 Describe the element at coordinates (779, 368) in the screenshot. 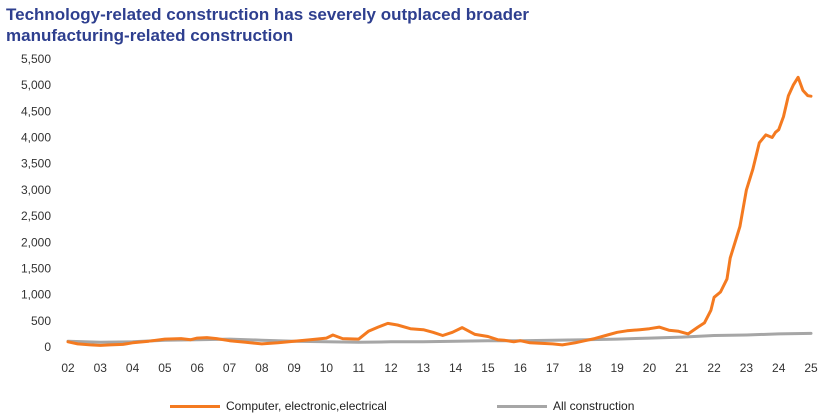

I see `x-tick-label: 24` at that location.